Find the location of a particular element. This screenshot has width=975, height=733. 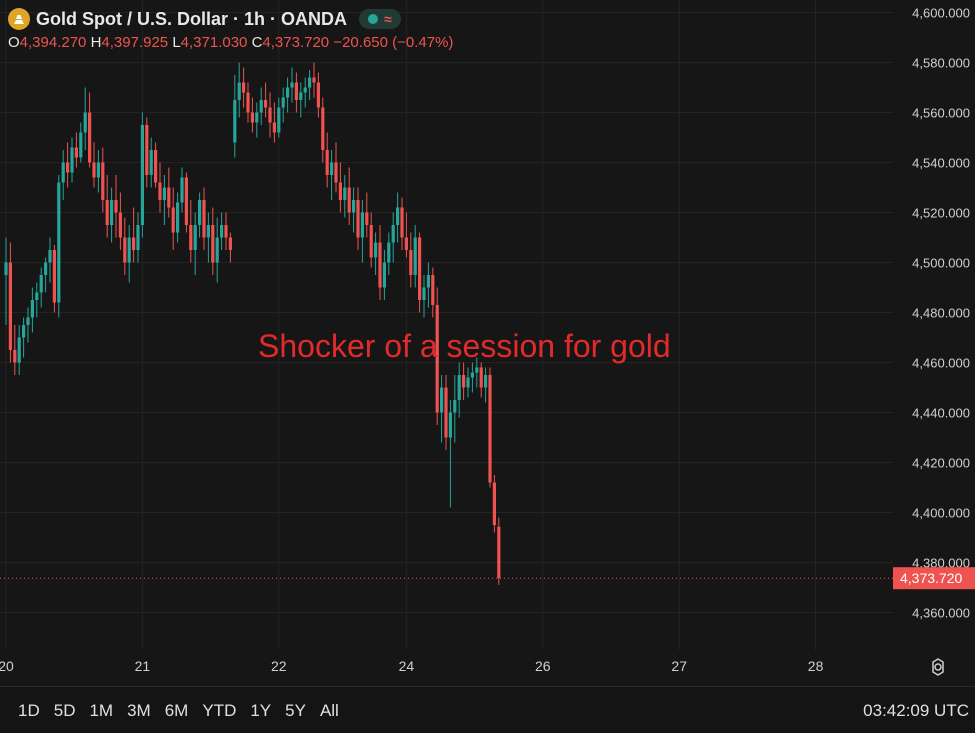

last-price-tag: 4,373.720 is located at coordinates (934, 578).